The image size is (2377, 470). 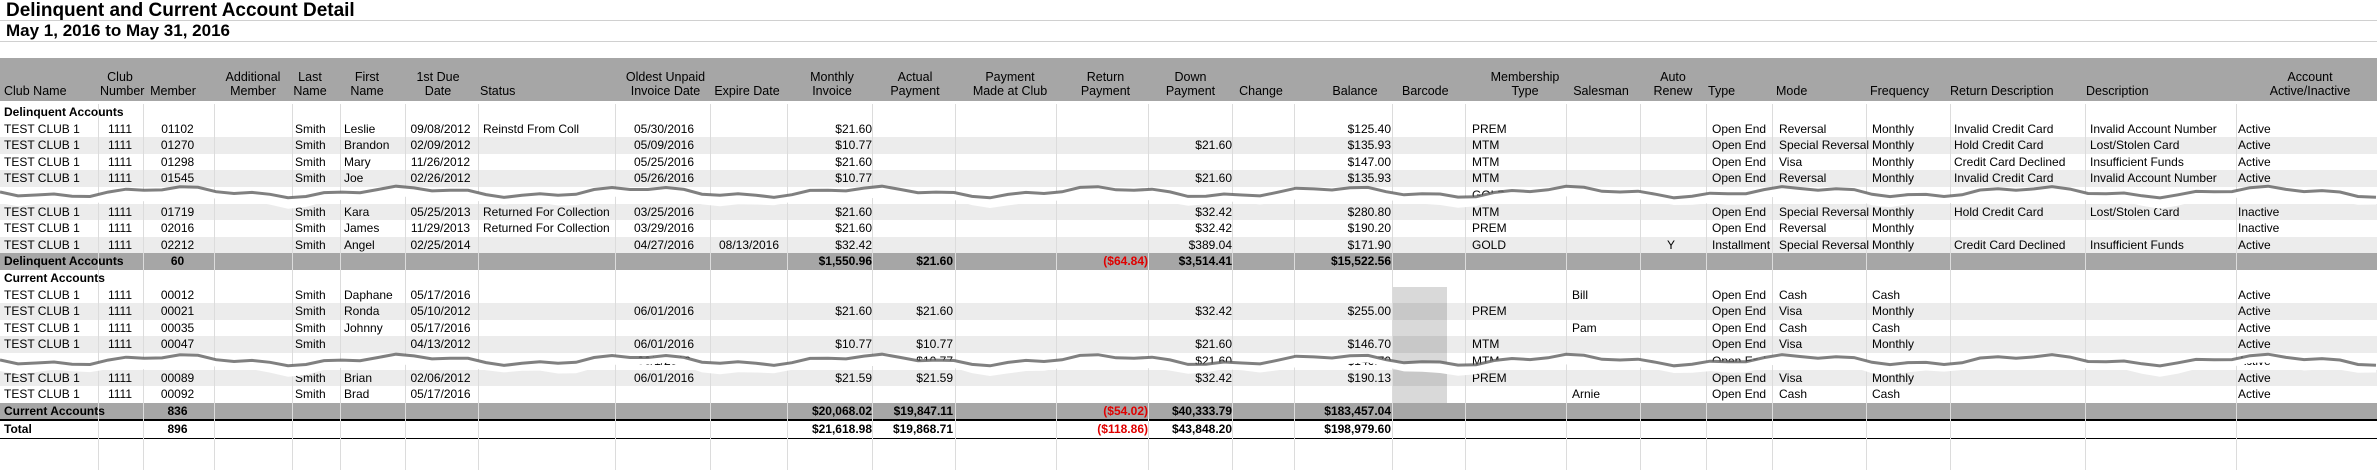 What do you see at coordinates (2310, 84) in the screenshot?
I see `column-header: Account Active/Inactive` at bounding box center [2310, 84].